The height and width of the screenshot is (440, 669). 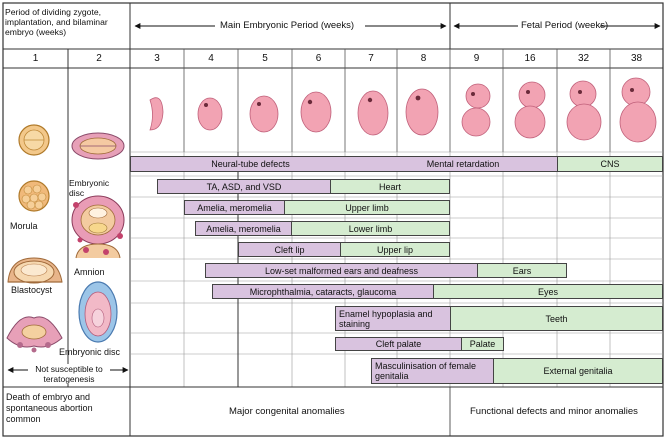 I want to click on week-6-label: 6, so click(x=318, y=58).